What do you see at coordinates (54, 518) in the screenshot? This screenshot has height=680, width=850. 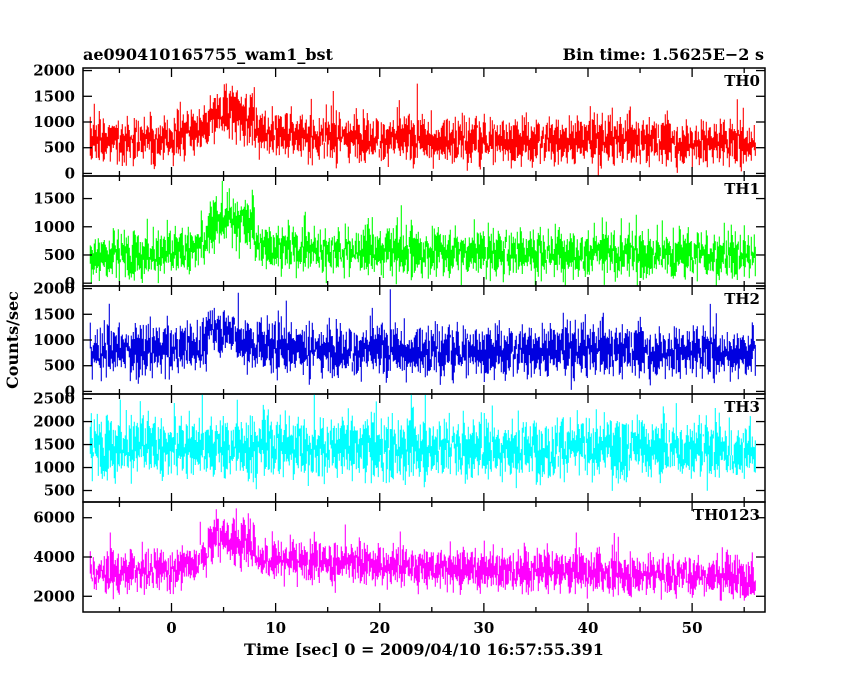 I see `y-tick-label: 6000` at bounding box center [54, 518].